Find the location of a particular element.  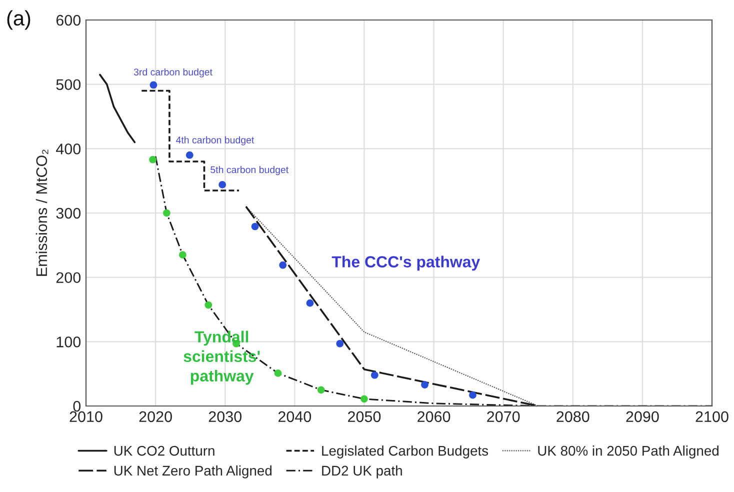

text: (a) is located at coordinates (18, 20).